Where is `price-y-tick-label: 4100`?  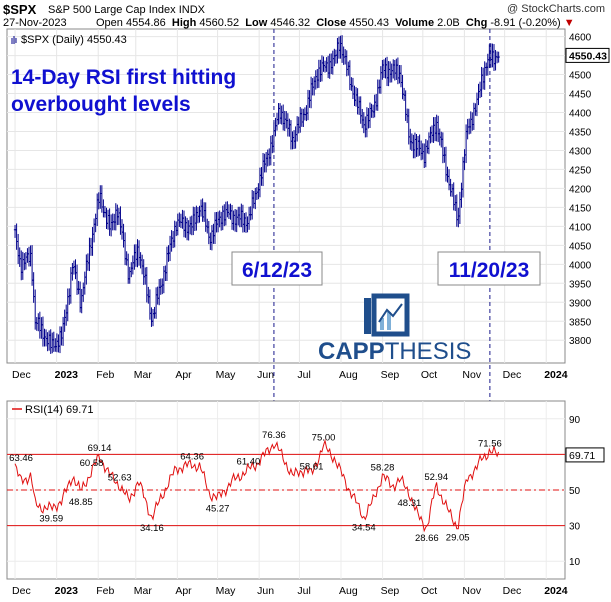 price-y-tick-label: 4100 is located at coordinates (580, 227).